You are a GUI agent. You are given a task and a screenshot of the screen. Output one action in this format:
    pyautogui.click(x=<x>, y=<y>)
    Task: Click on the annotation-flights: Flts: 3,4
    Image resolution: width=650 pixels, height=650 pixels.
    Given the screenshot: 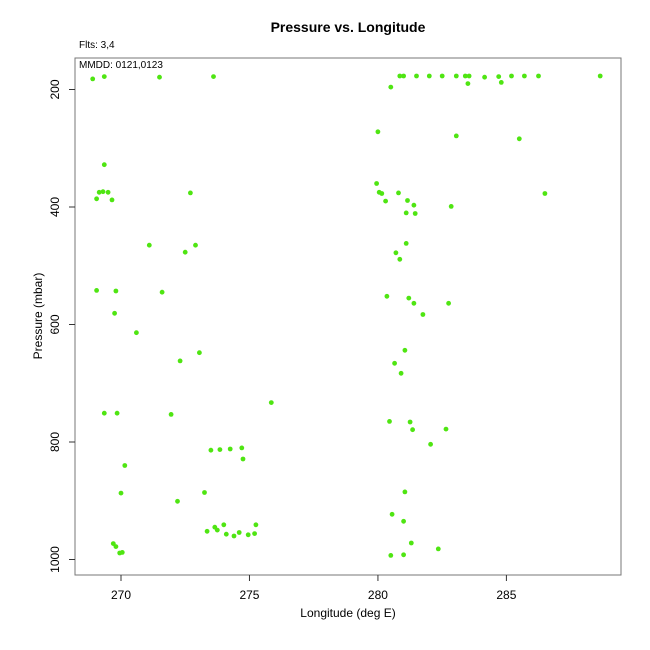 What is the action you would take?
    pyautogui.click(x=97, y=45)
    